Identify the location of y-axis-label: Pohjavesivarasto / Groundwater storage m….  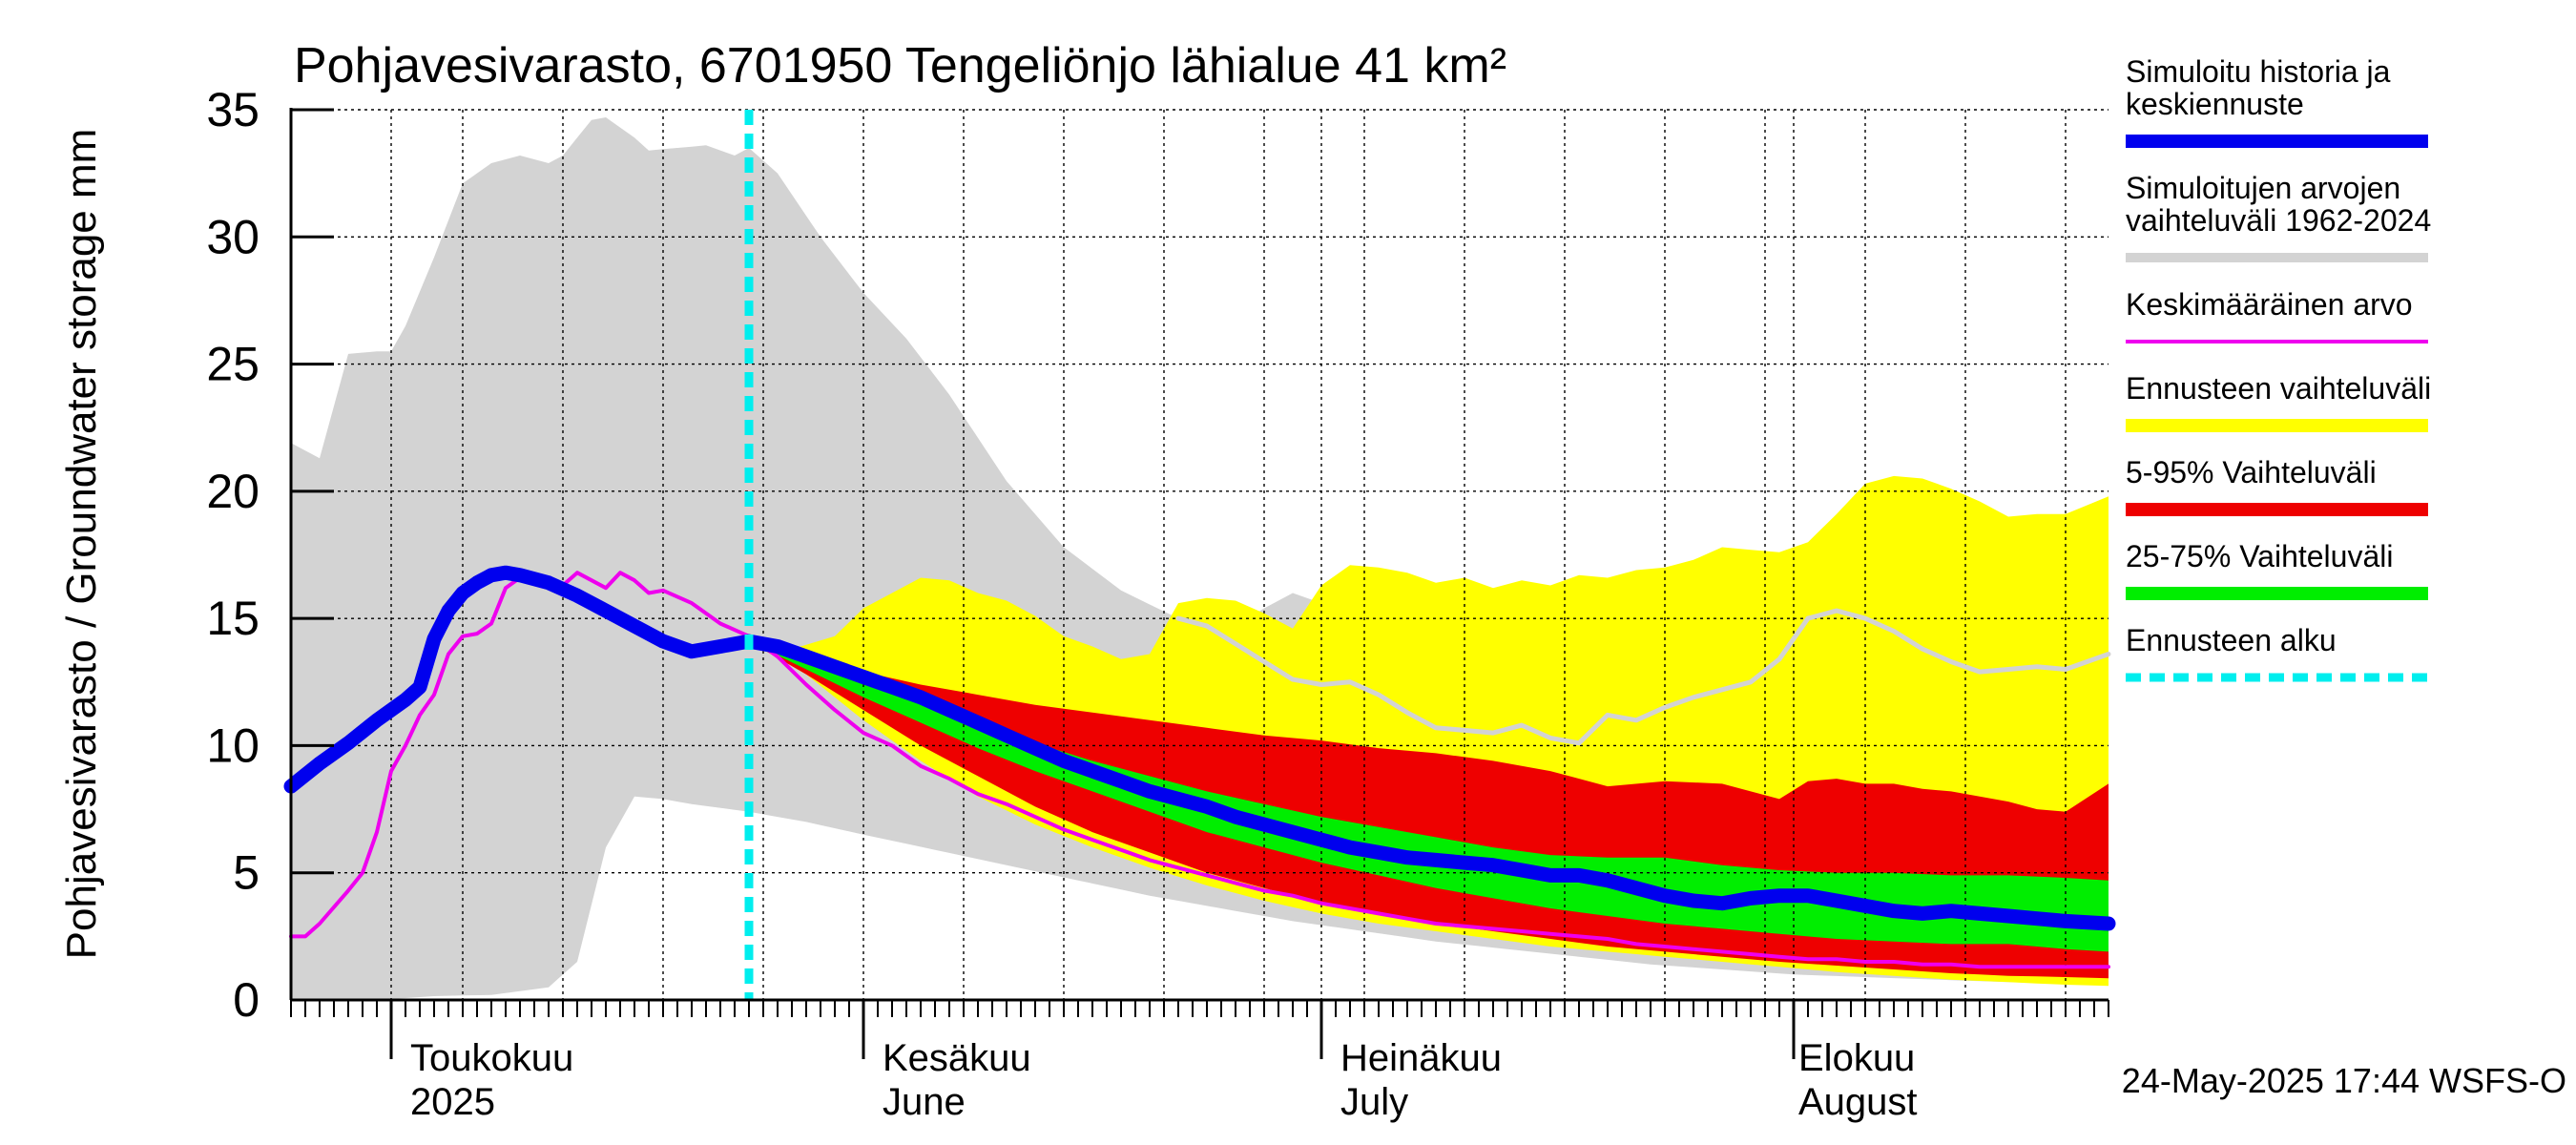
(81, 544).